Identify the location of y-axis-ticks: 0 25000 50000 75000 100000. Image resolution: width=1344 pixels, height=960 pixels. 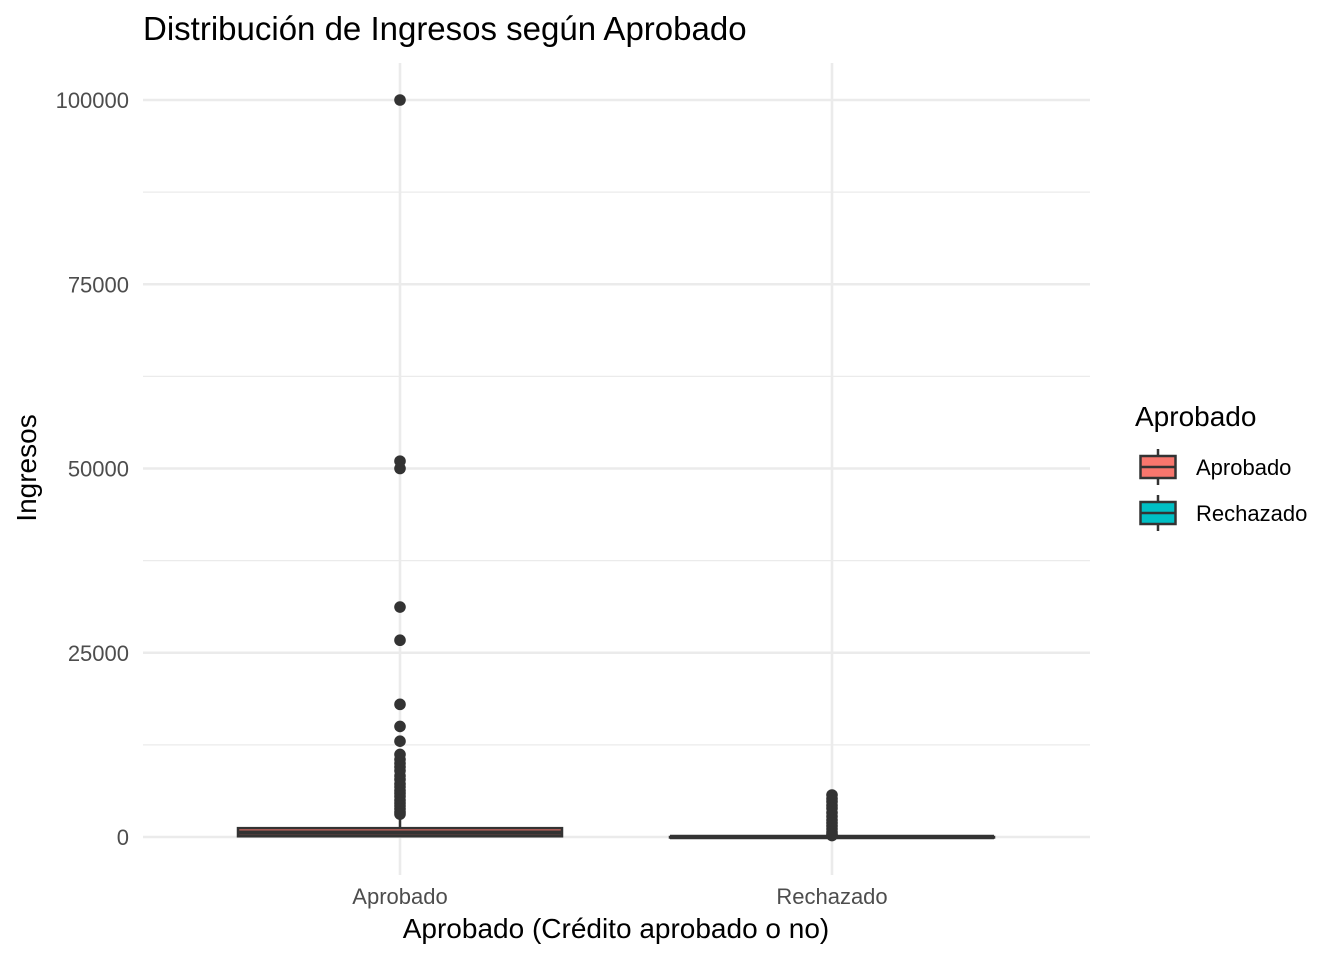
(92, 469).